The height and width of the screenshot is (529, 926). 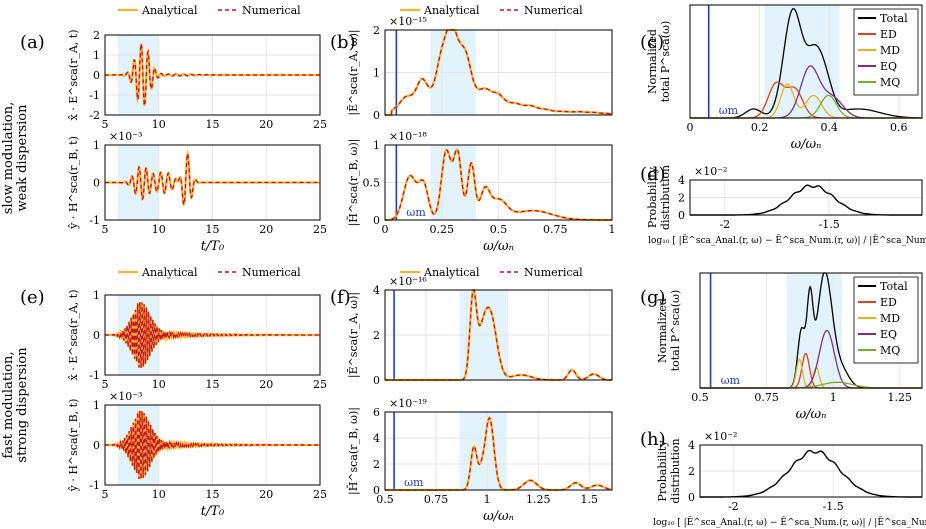 I want to click on panel-label: (b), so click(x=343, y=42).